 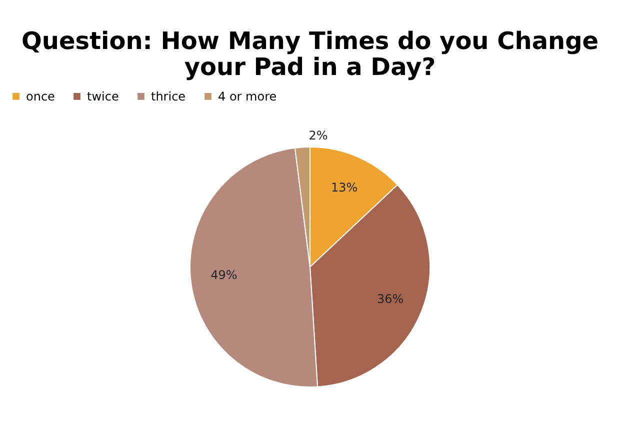 I want to click on legend-label: 4 or more, so click(x=247, y=96).